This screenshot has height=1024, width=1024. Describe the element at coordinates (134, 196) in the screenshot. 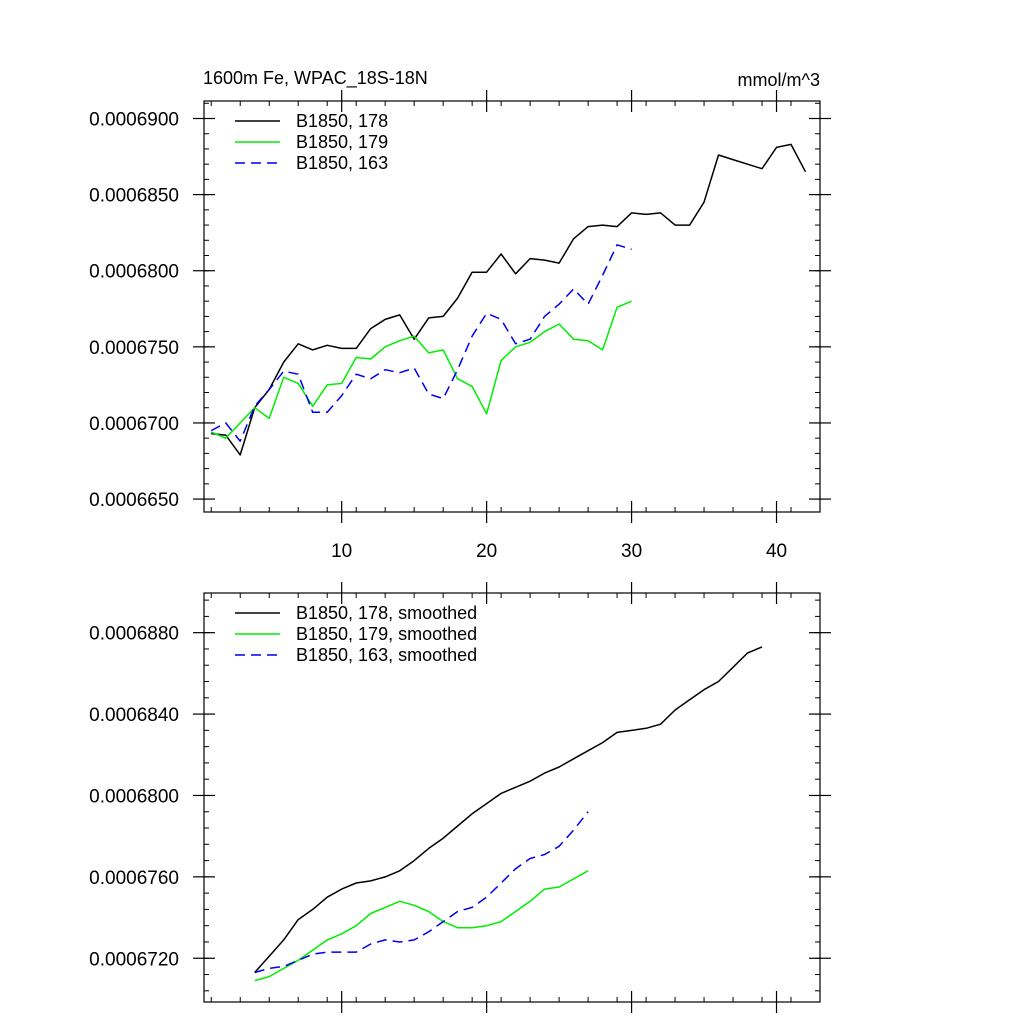

I see `y-tick-label: 0.0006850` at that location.